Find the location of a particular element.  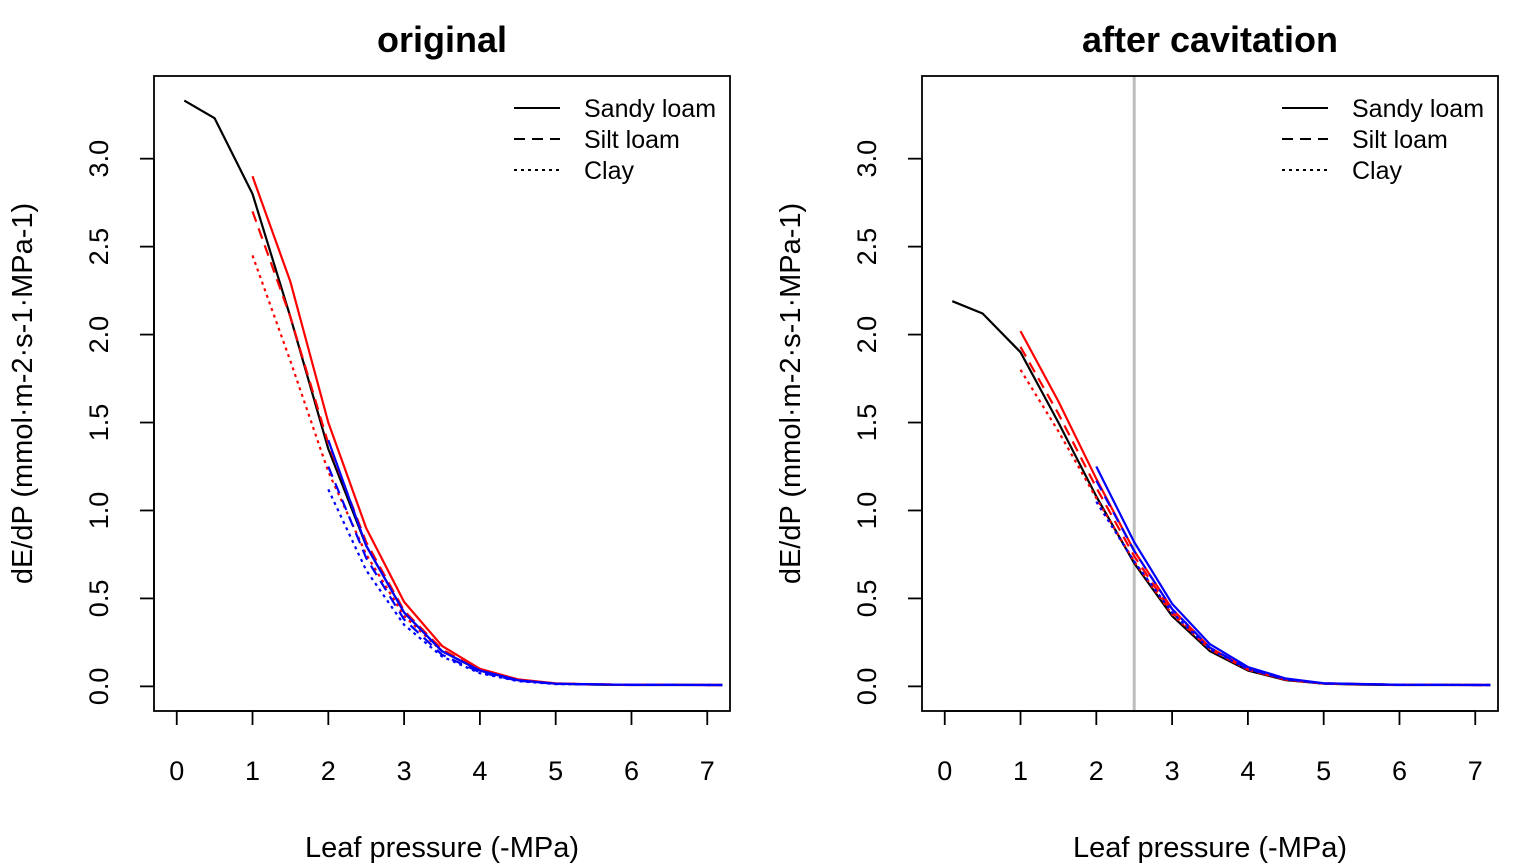

chart-title: original is located at coordinates (442, 39).